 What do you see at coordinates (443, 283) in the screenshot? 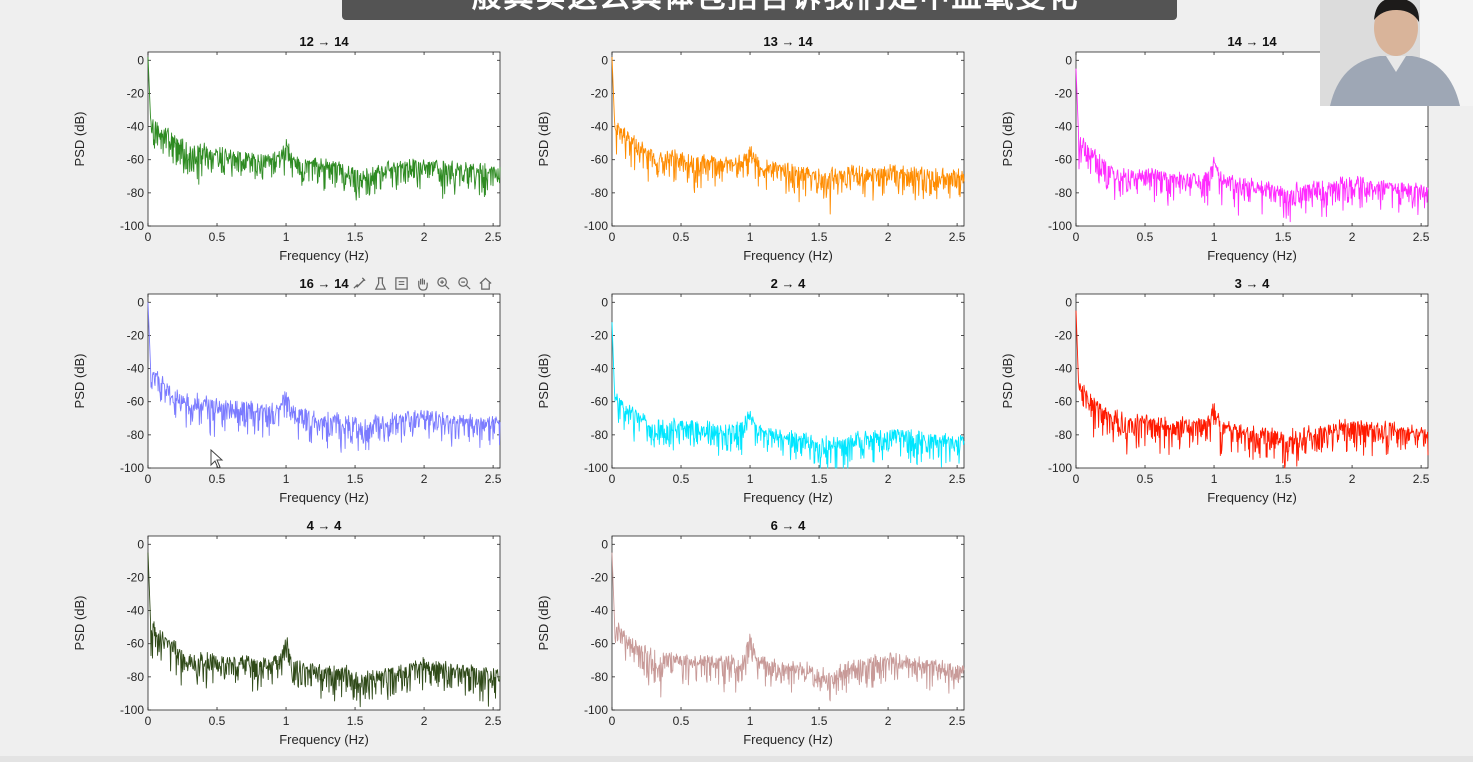
I see `zoom-in-icon` at bounding box center [443, 283].